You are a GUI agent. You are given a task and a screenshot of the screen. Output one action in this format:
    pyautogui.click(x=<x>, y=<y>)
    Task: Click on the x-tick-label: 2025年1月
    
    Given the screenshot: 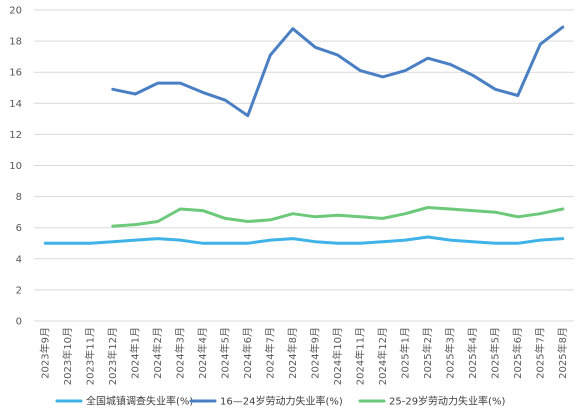 What is the action you would take?
    pyautogui.click(x=404, y=353)
    